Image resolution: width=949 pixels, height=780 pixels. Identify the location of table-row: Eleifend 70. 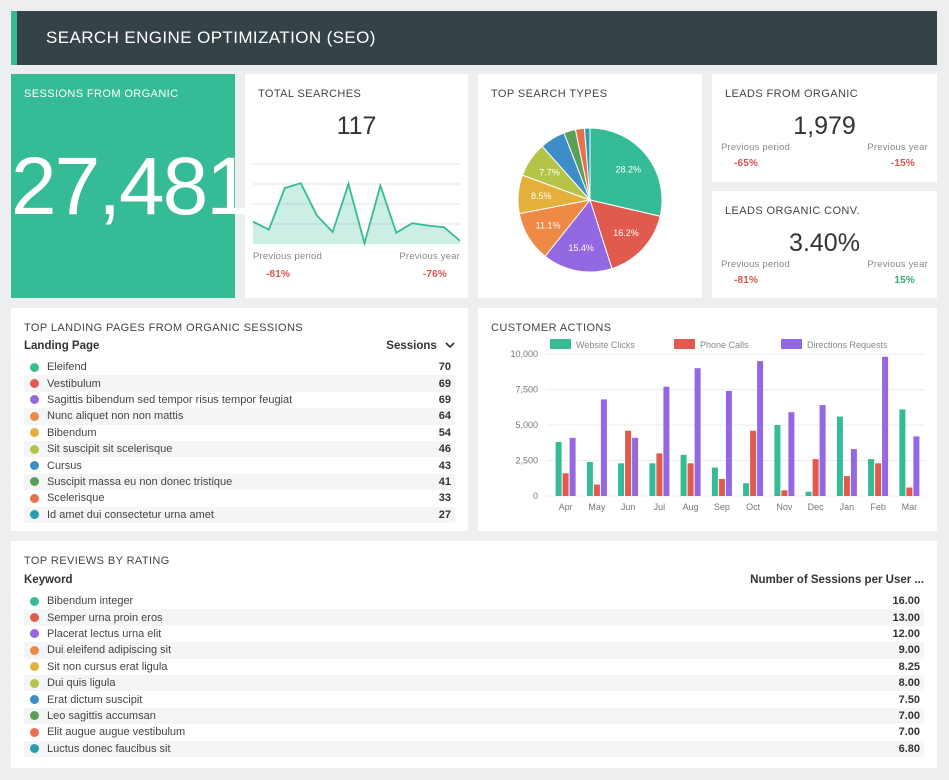
(239, 367).